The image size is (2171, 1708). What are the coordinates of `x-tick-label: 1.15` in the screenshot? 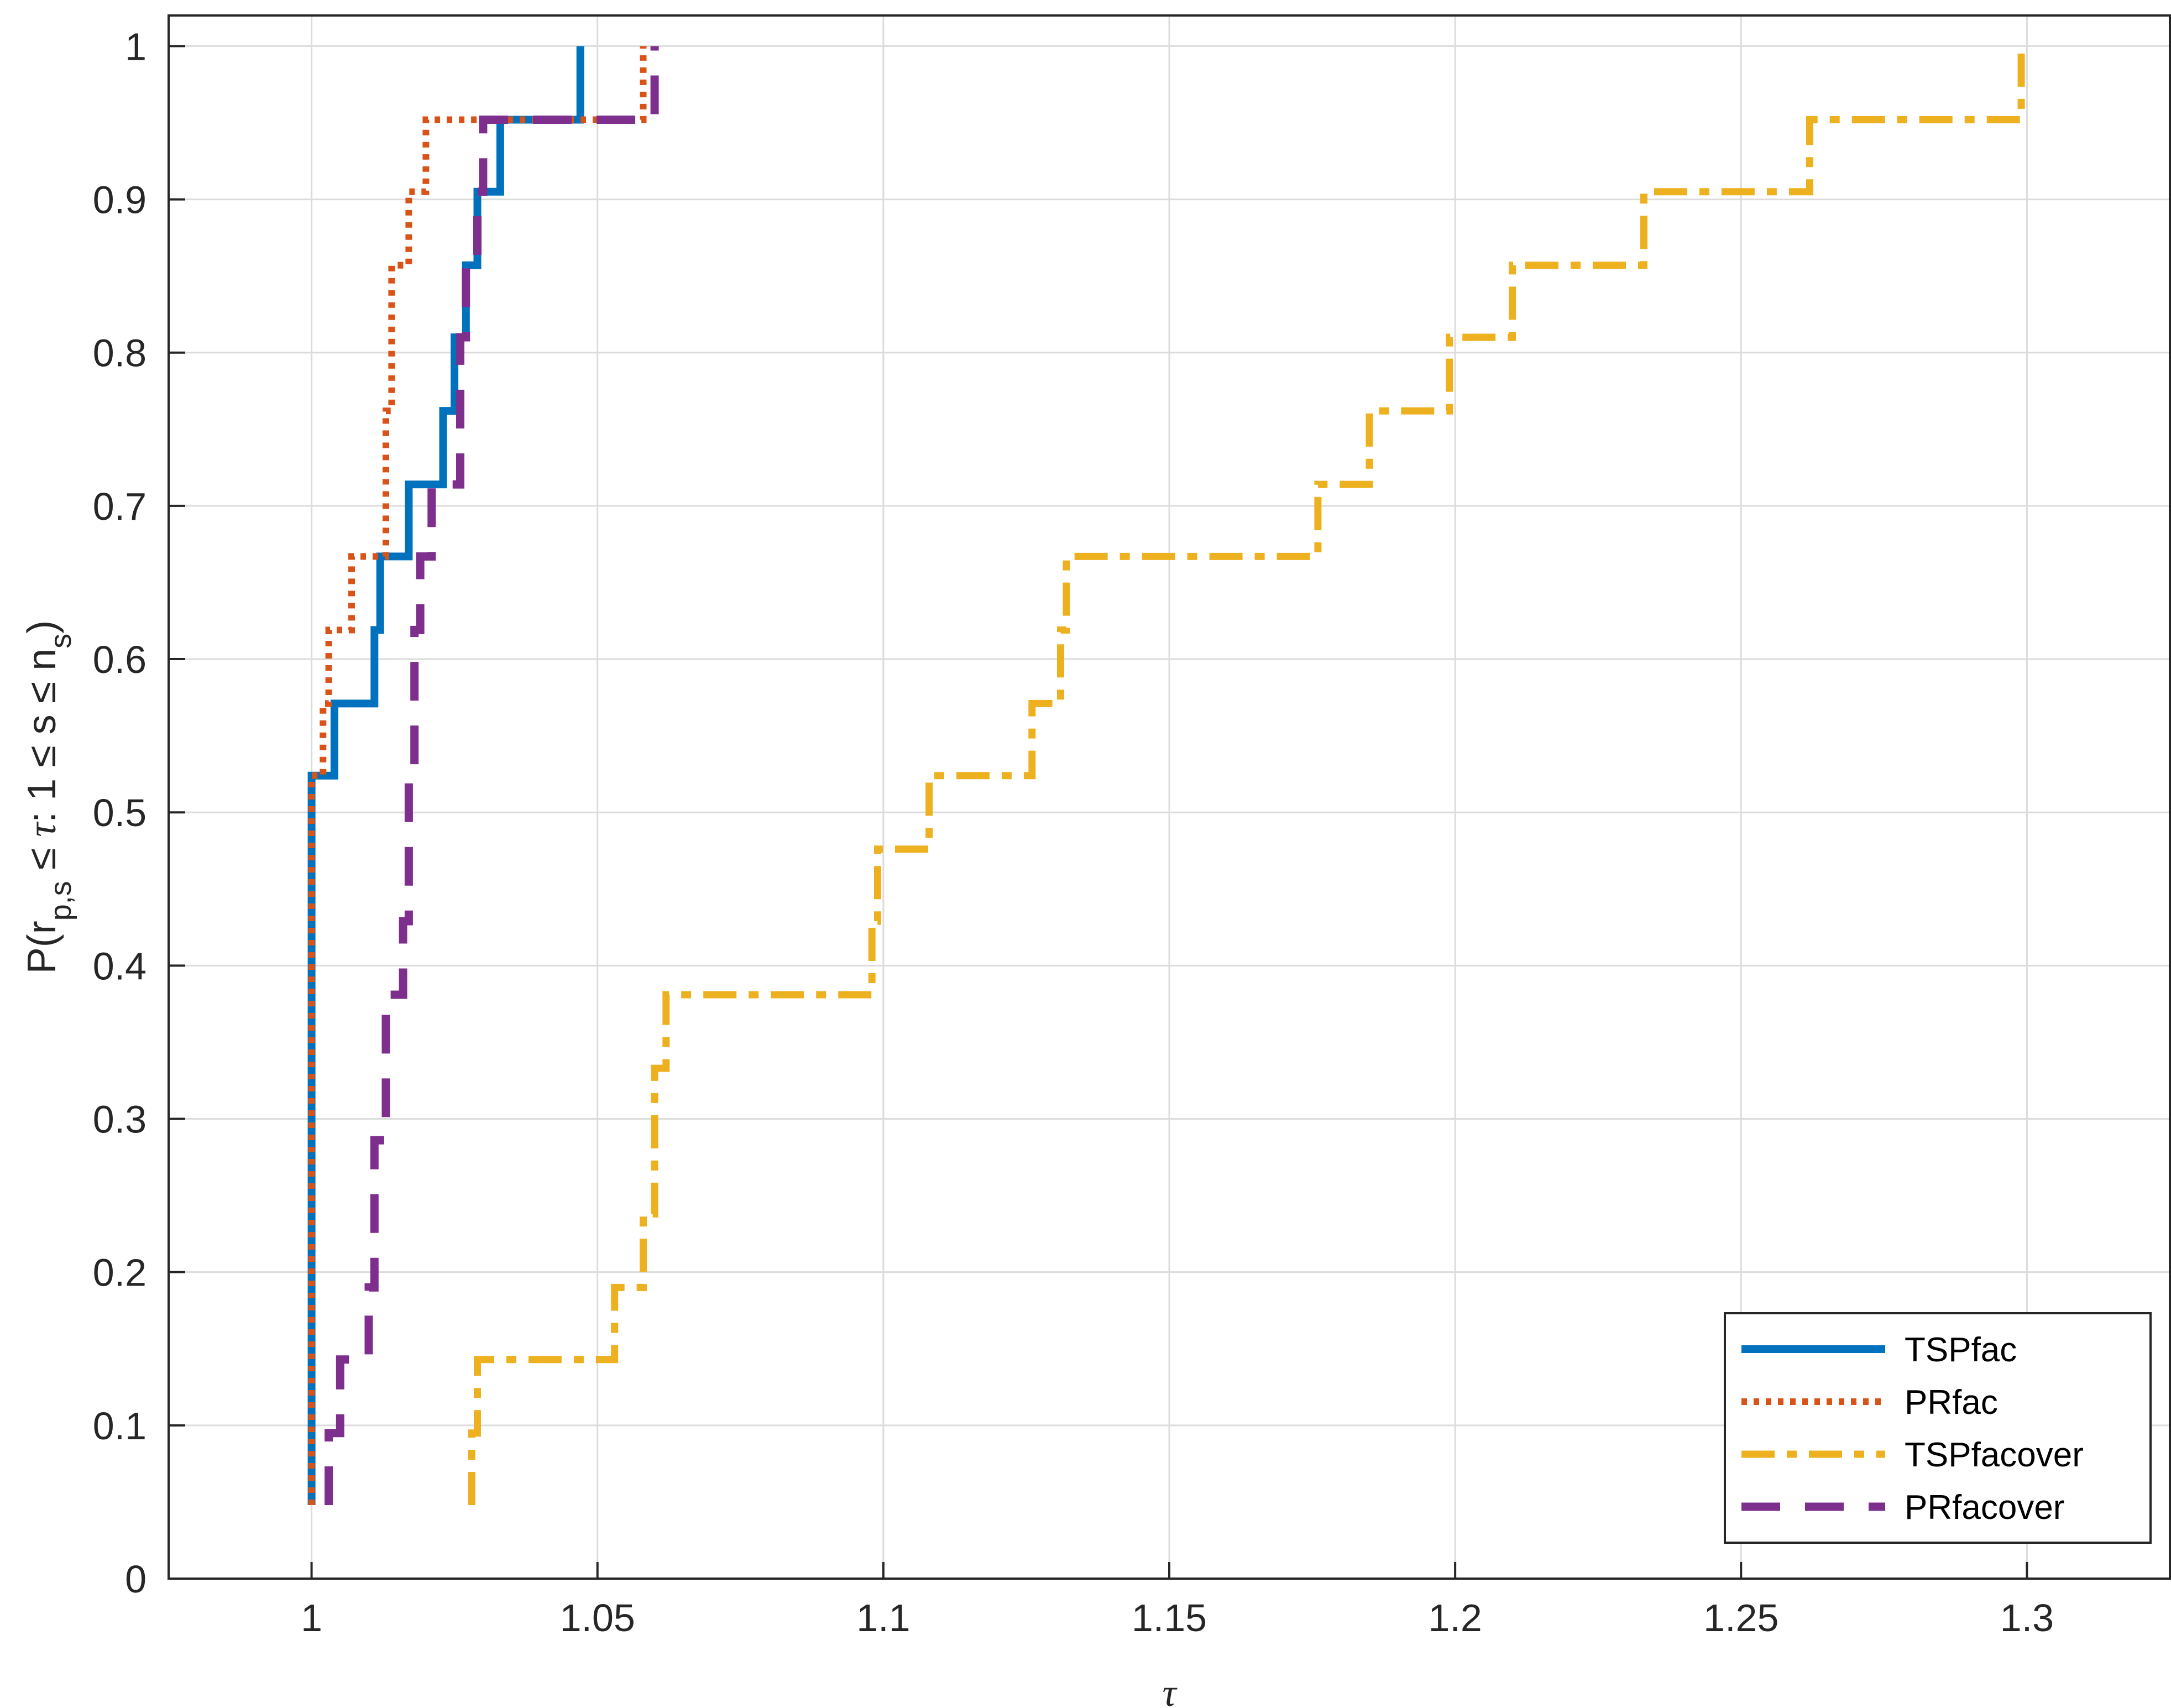 It's located at (1169, 1617).